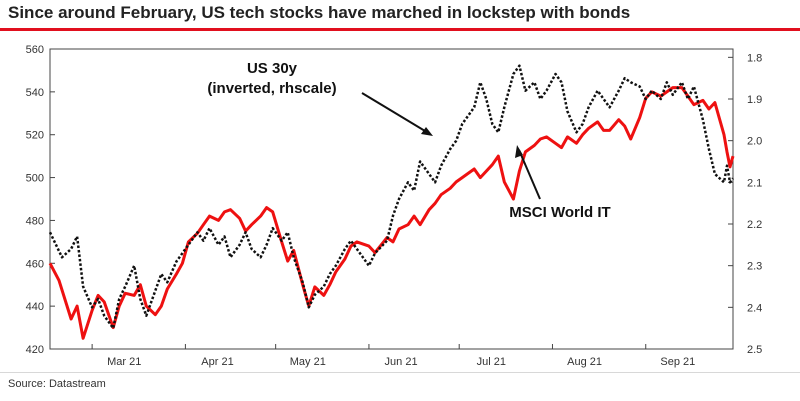 The image size is (800, 401). What do you see at coordinates (529, 174) in the screenshot?
I see `annotation-msci-arrow` at bounding box center [529, 174].